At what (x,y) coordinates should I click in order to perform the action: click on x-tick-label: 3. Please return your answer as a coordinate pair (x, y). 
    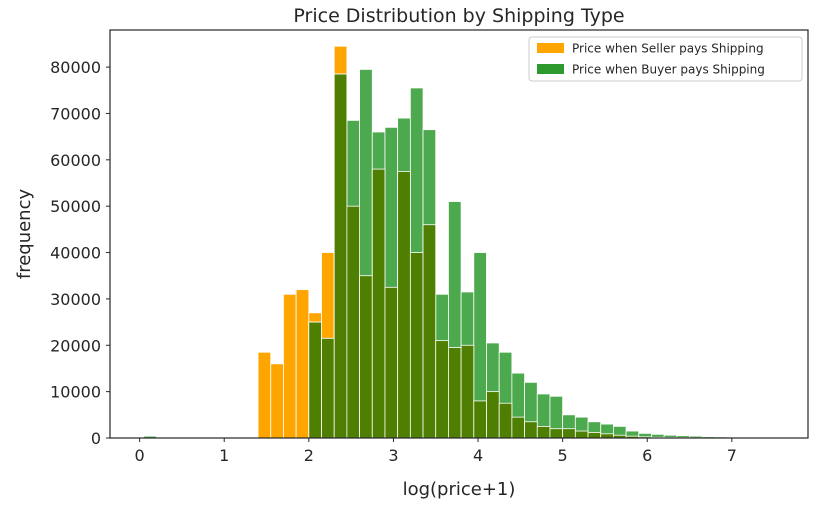
    Looking at the image, I should click on (393, 455).